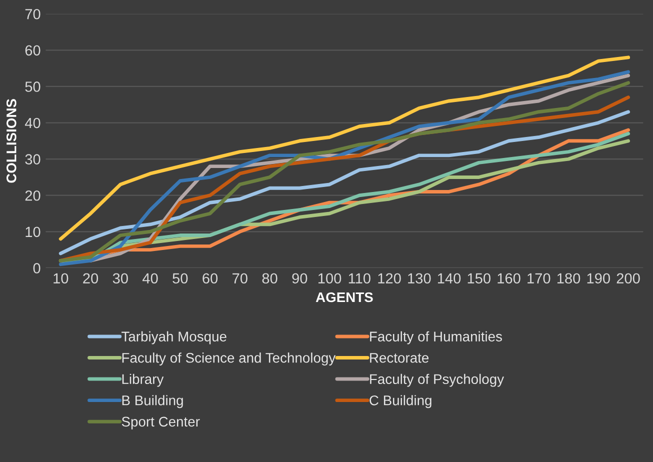 This screenshot has width=653, height=462. Describe the element at coordinates (150, 278) in the screenshot. I see `x-tick-label: 40` at that location.